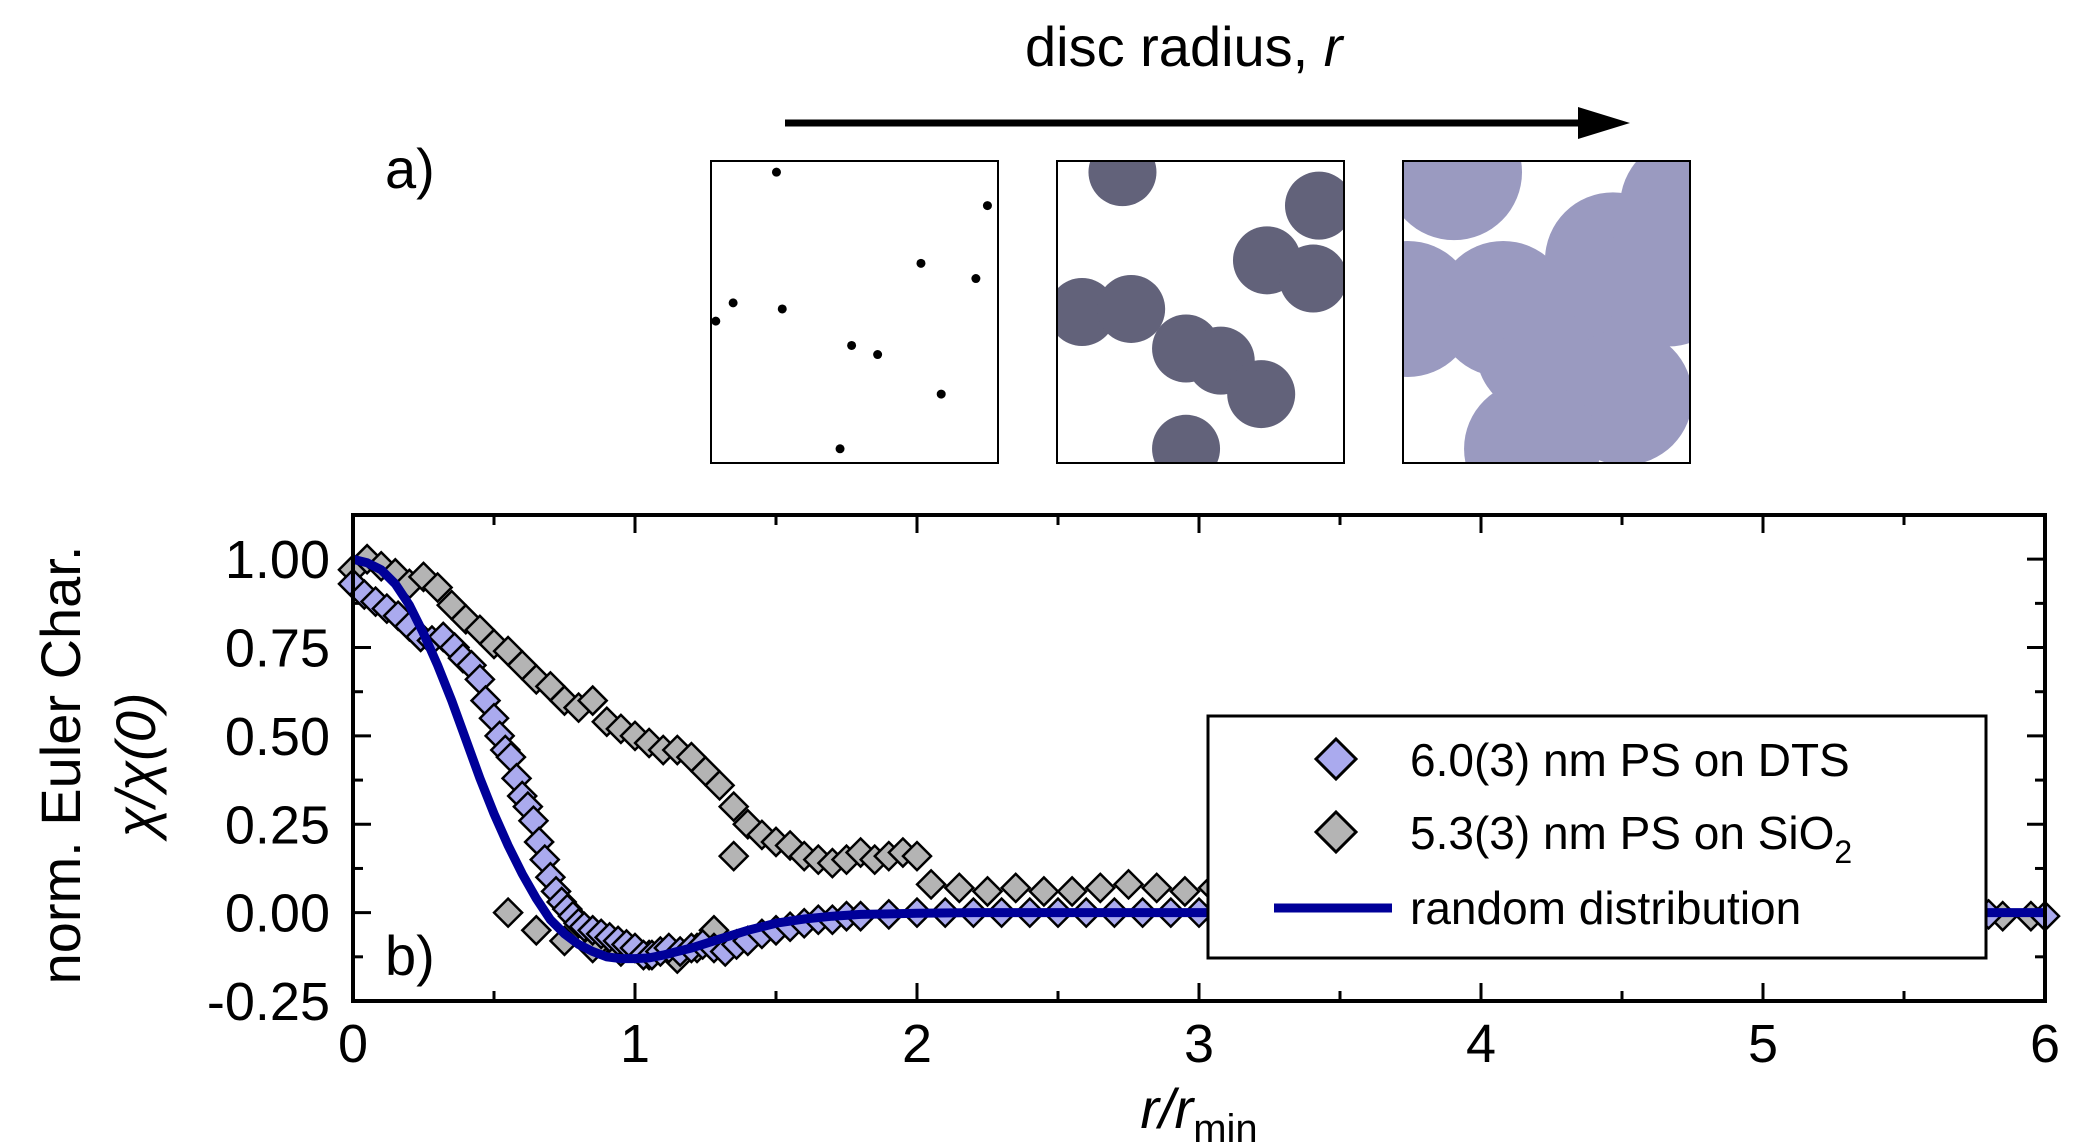 Image resolution: width=2100 pixels, height=1146 pixels. What do you see at coordinates (410, 955) in the screenshot?
I see `panel-b-label: b)` at bounding box center [410, 955].